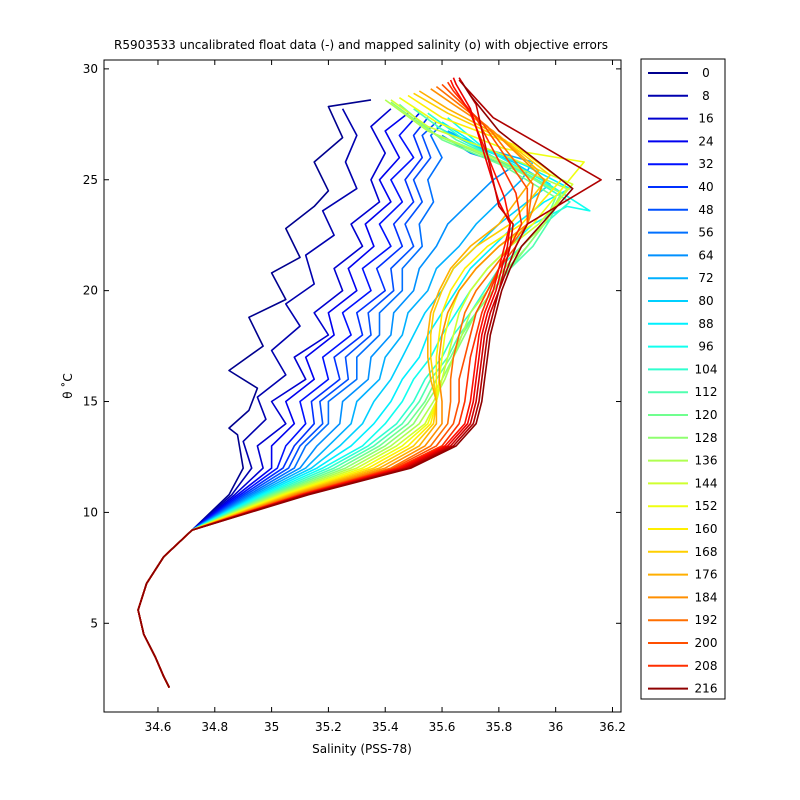 The width and height of the screenshot is (800, 800). Describe the element at coordinates (706, 643) in the screenshot. I see `legend-label-200: 200` at that location.